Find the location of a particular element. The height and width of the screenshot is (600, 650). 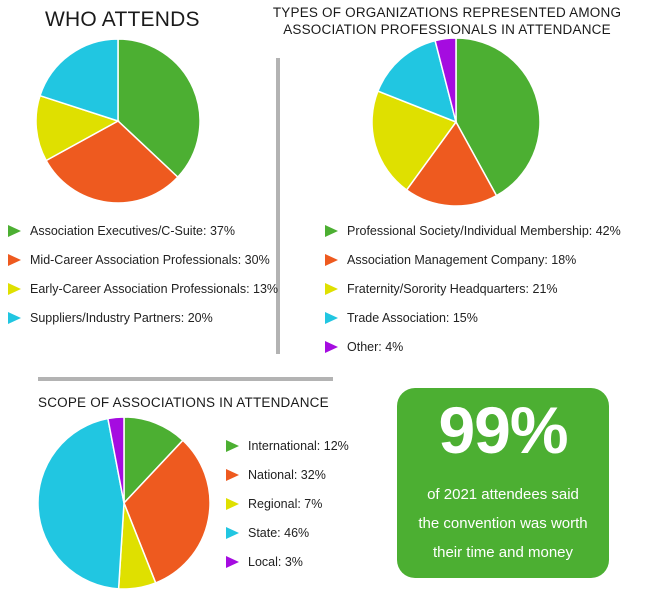

pie-slice-early-career-association-professionals is located at coordinates (77, 128).